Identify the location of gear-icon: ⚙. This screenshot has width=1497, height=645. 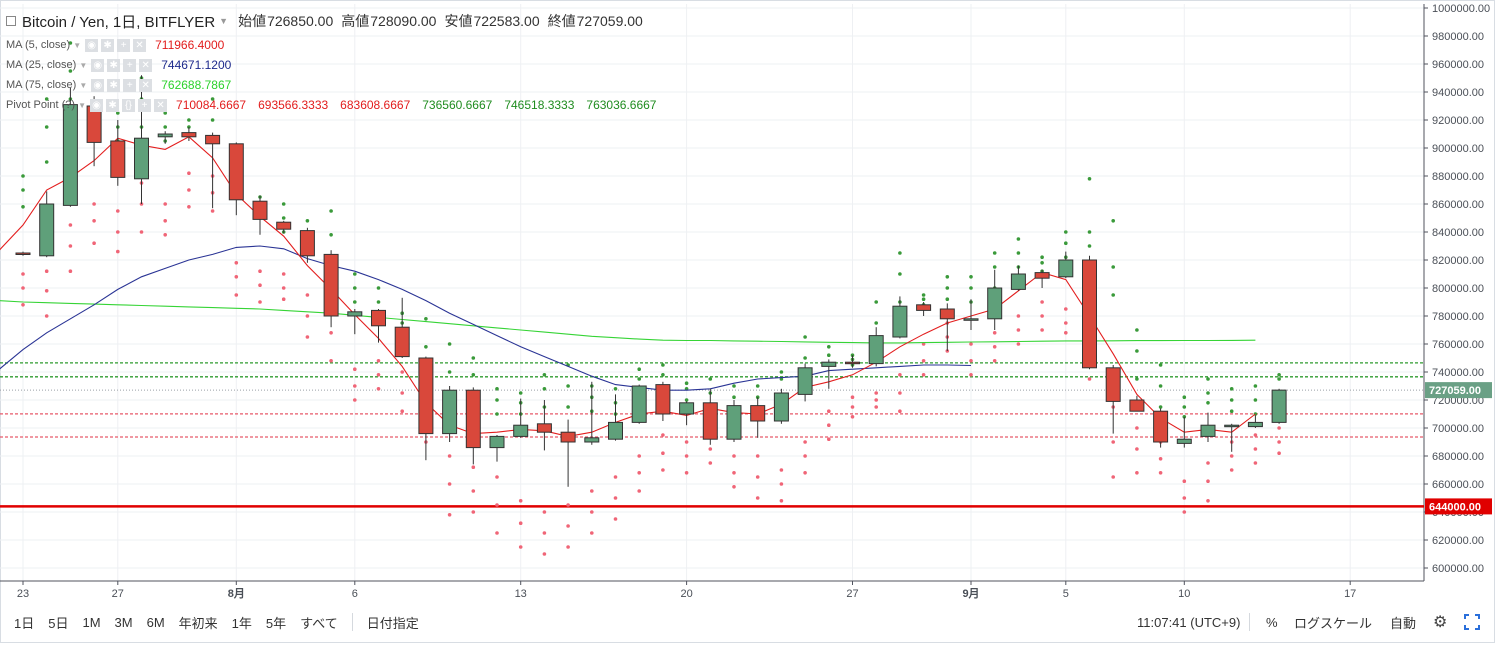
(1440, 622).